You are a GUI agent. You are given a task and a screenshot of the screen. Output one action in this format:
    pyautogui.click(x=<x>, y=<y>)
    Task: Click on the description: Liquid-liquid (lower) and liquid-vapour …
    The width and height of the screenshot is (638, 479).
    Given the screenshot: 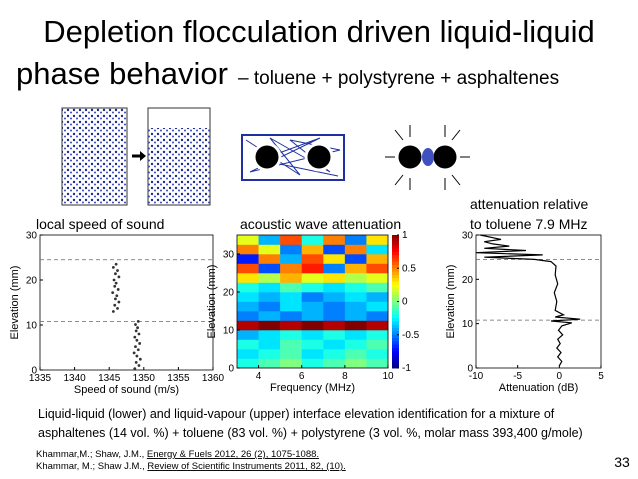 What is the action you would take?
    pyautogui.click(x=296, y=414)
    